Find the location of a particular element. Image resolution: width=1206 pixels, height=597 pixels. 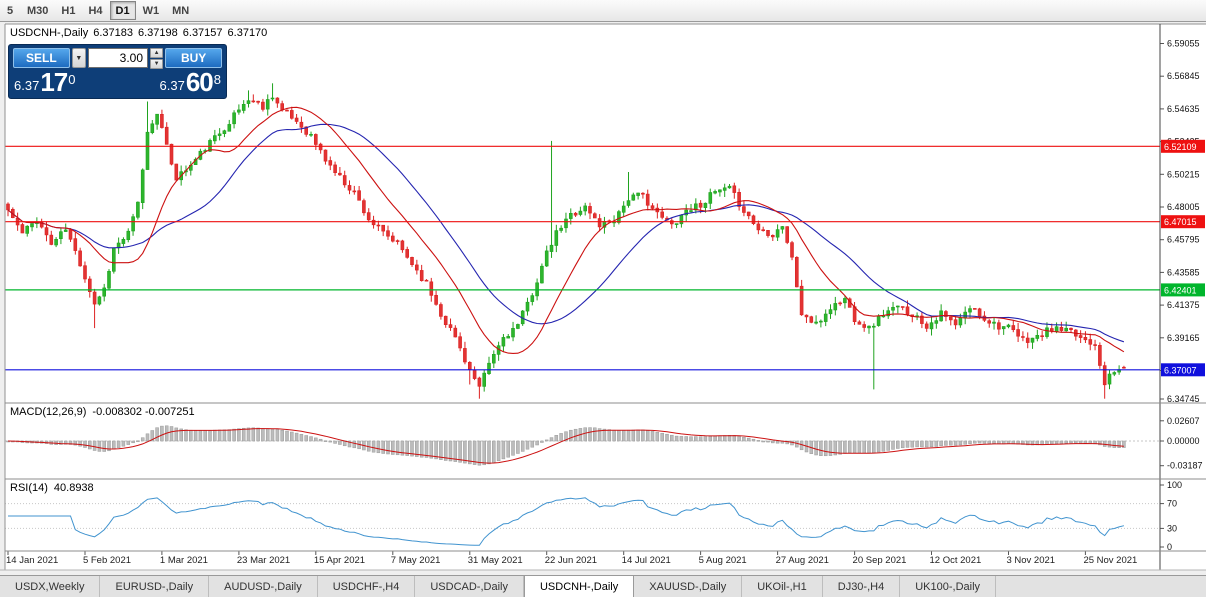

macd-tick-label: 0.02607 is located at coordinates (1183, 421).